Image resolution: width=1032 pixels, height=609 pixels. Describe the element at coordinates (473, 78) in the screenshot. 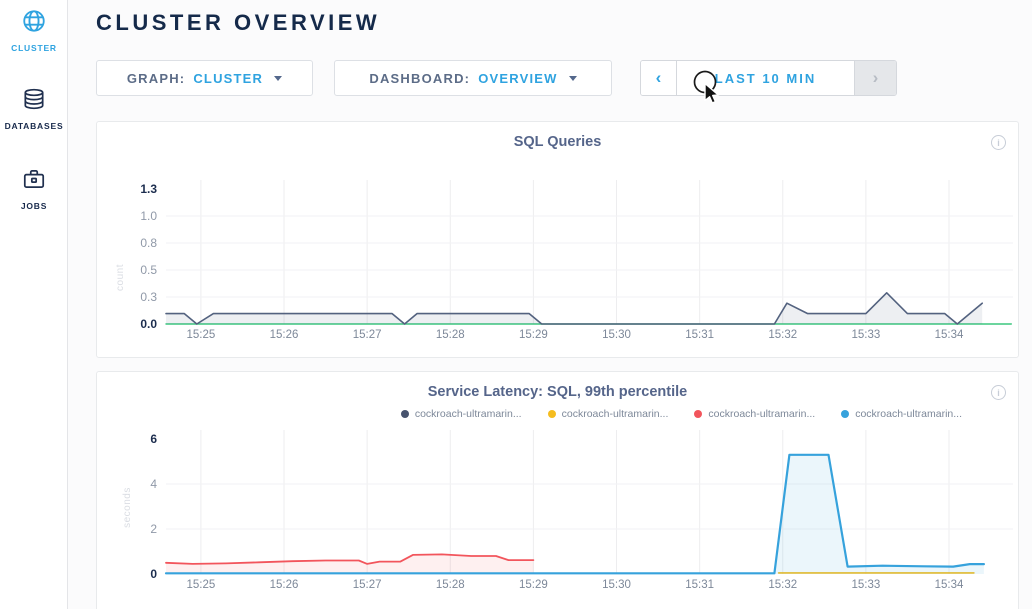

I see `dashboard-dropdown: DASHBOARD: OVERVIEW` at that location.